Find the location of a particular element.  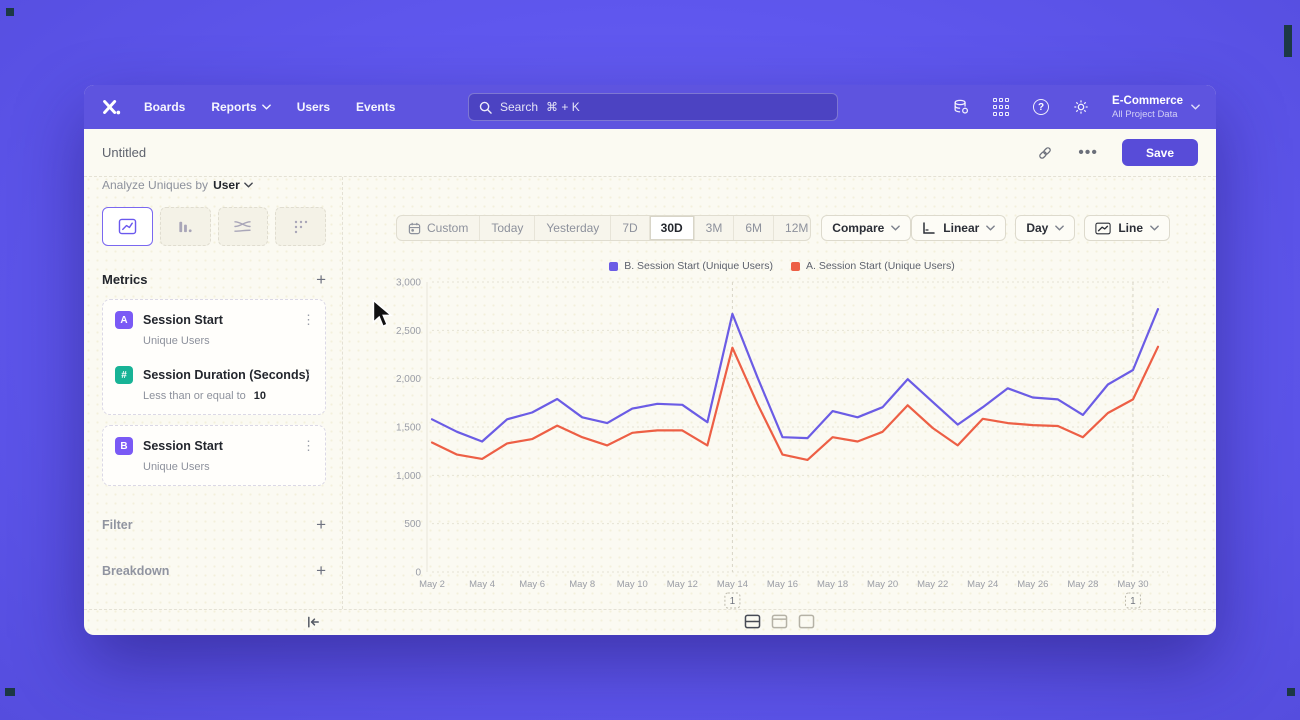

search-input: Search ⌘ + K is located at coordinates (653, 107).